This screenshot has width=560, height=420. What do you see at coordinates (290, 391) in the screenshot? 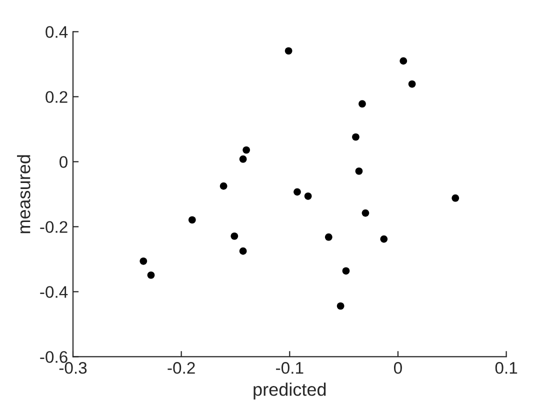
I see `x-axis-title: predicted` at bounding box center [290, 391].